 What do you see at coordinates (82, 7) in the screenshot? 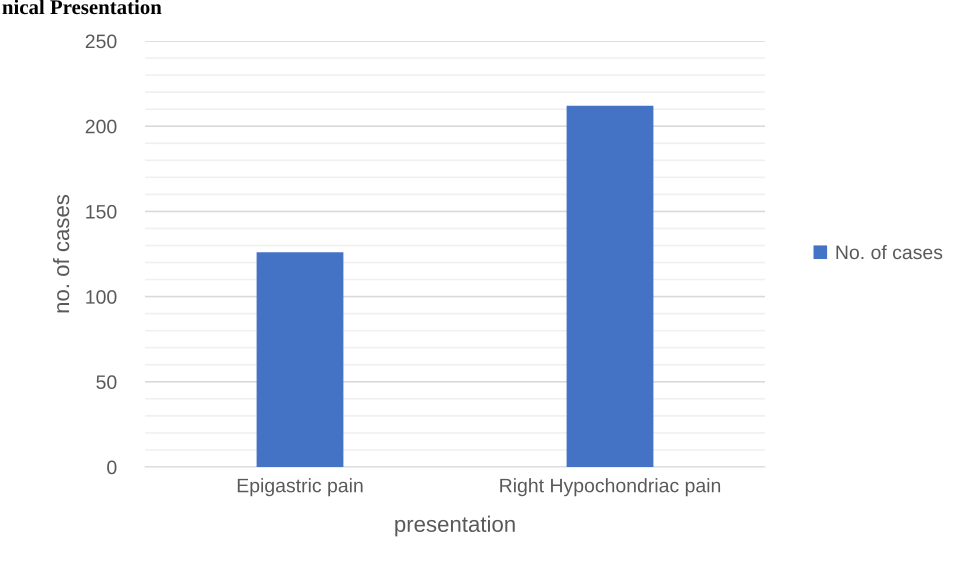
I see `chart-title: nical Presentation` at bounding box center [82, 7].